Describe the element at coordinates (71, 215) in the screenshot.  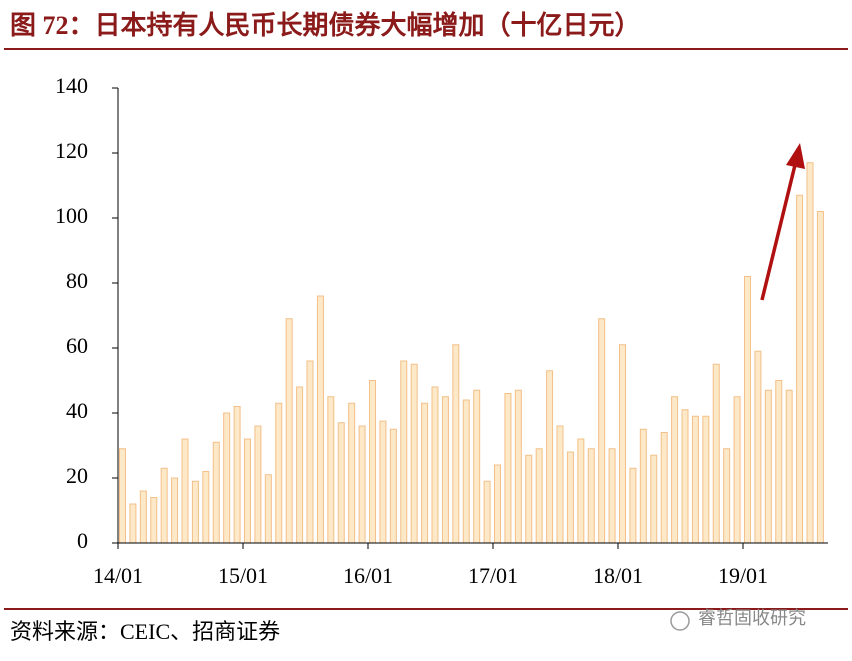
I see `y-tick-label: 100` at that location.